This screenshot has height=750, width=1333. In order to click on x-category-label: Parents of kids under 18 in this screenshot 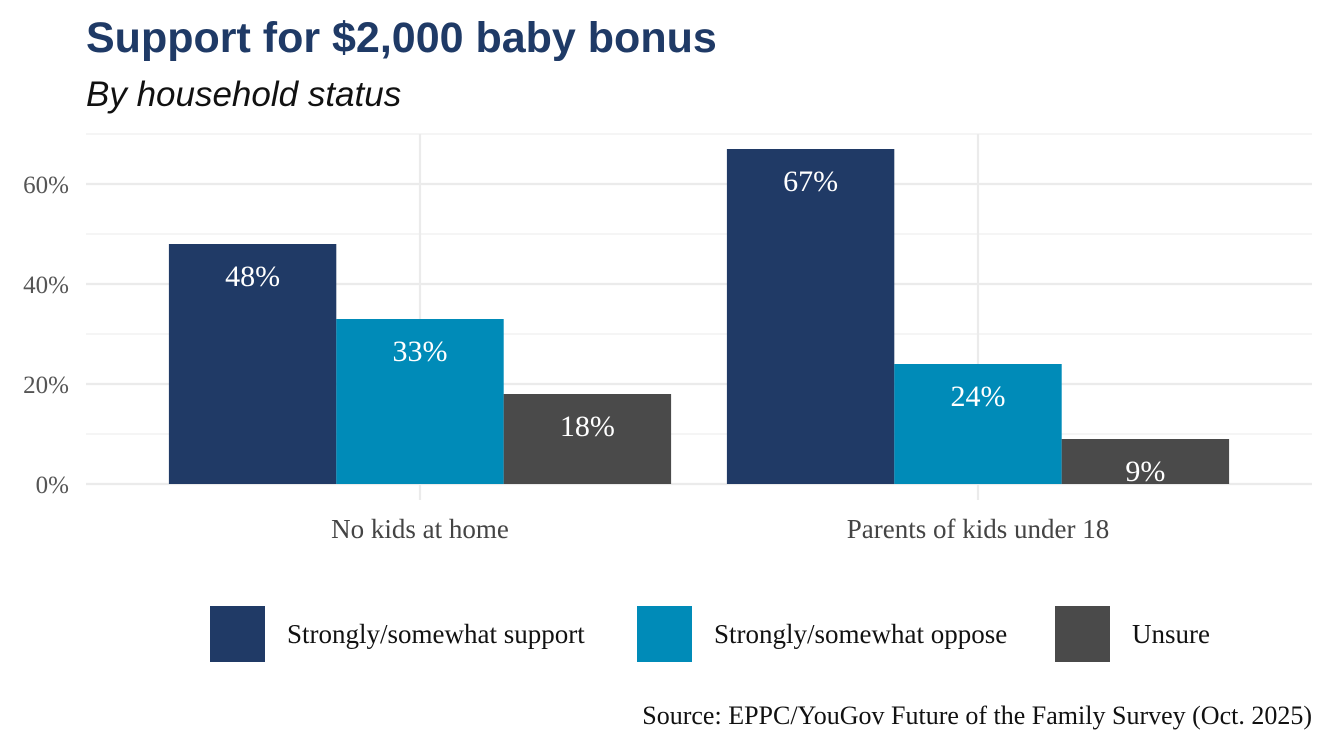, I will do `click(978, 529)`.